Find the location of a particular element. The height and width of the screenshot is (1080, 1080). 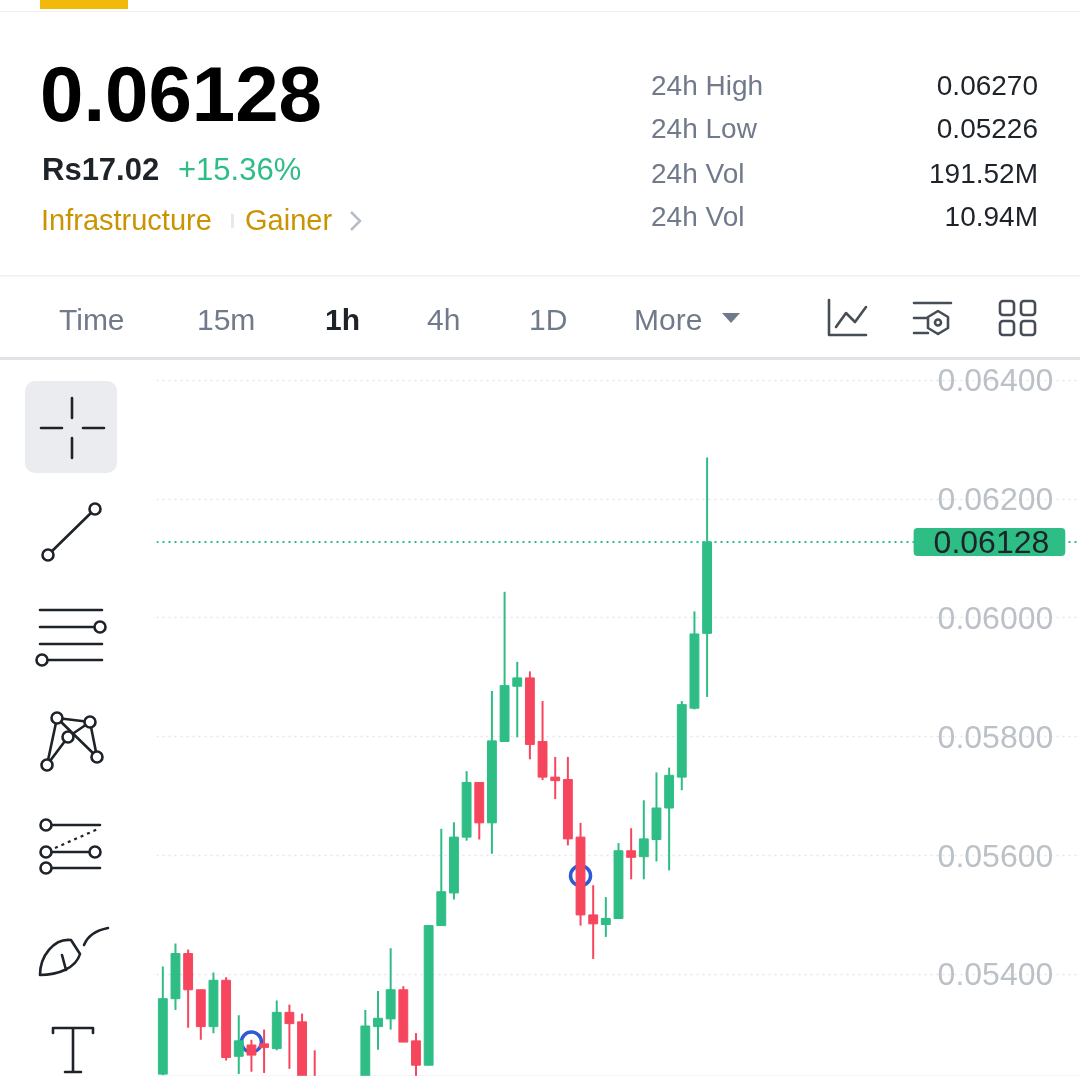

ref-line-label: 0.06128 is located at coordinates (991, 541).